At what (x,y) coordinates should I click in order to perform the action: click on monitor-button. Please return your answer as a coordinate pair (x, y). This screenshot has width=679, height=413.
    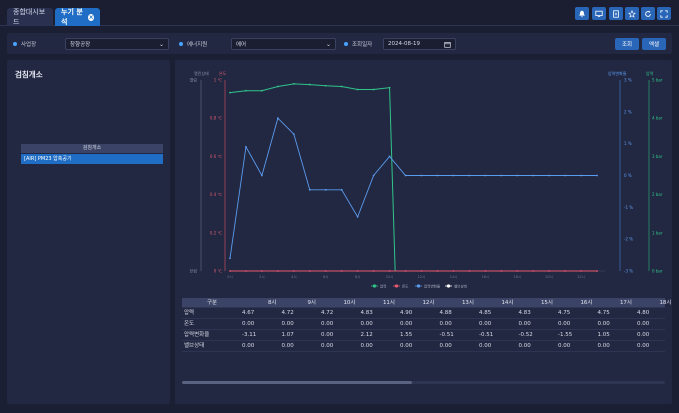
    Looking at the image, I should click on (599, 13).